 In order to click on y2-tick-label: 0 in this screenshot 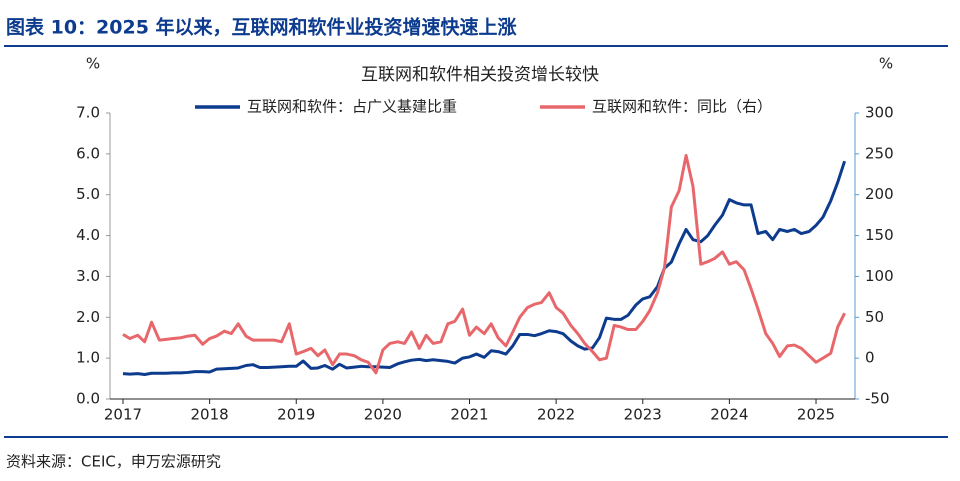, I will do `click(870, 358)`.